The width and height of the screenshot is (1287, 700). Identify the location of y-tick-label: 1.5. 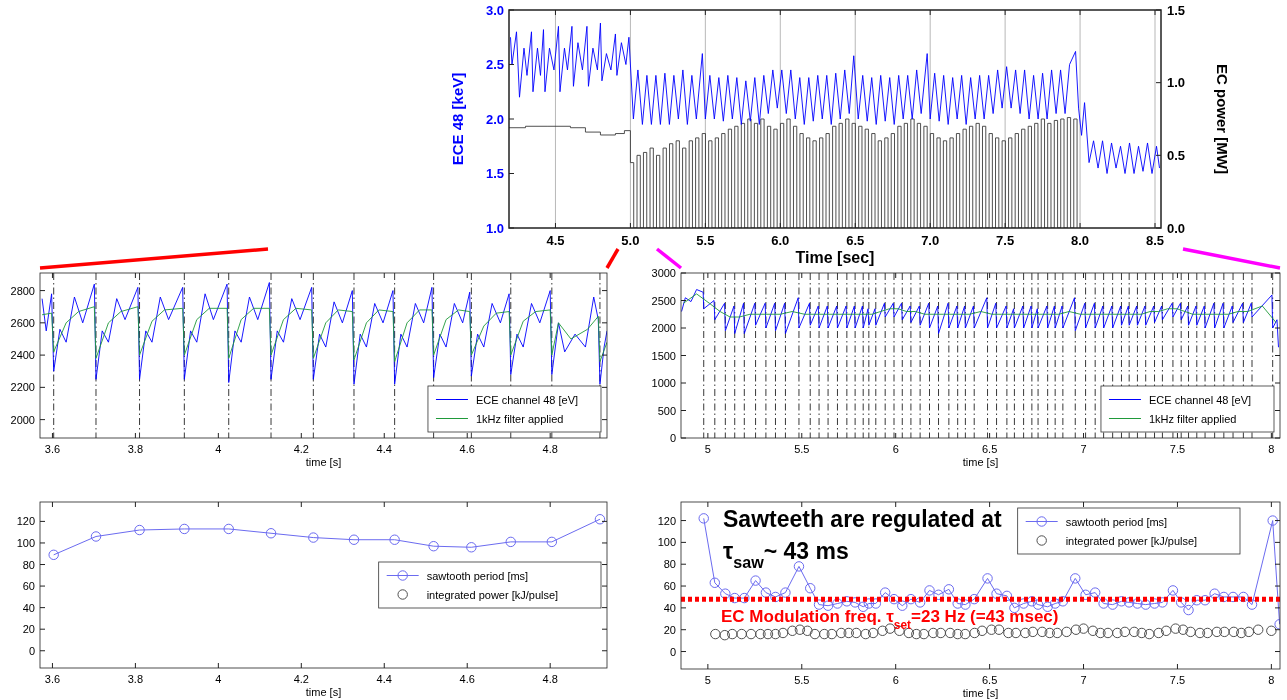
(494, 173).